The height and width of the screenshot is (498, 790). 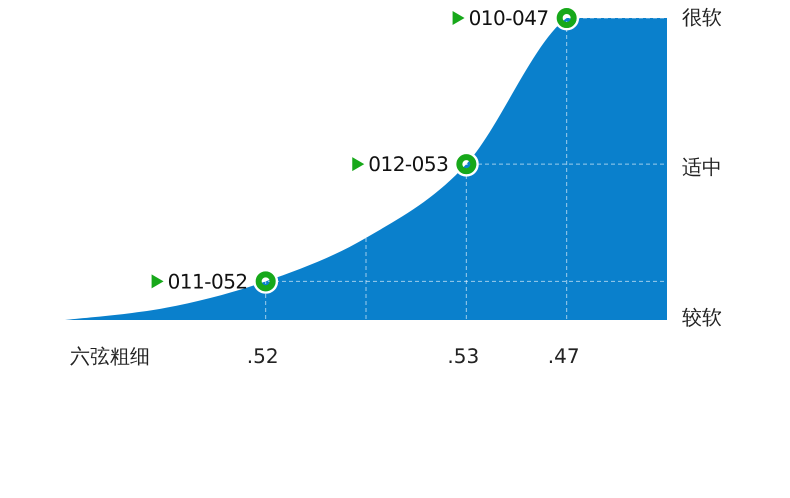 What do you see at coordinates (110, 356) in the screenshot?
I see `x-axis-title: 六弦粗细` at bounding box center [110, 356].